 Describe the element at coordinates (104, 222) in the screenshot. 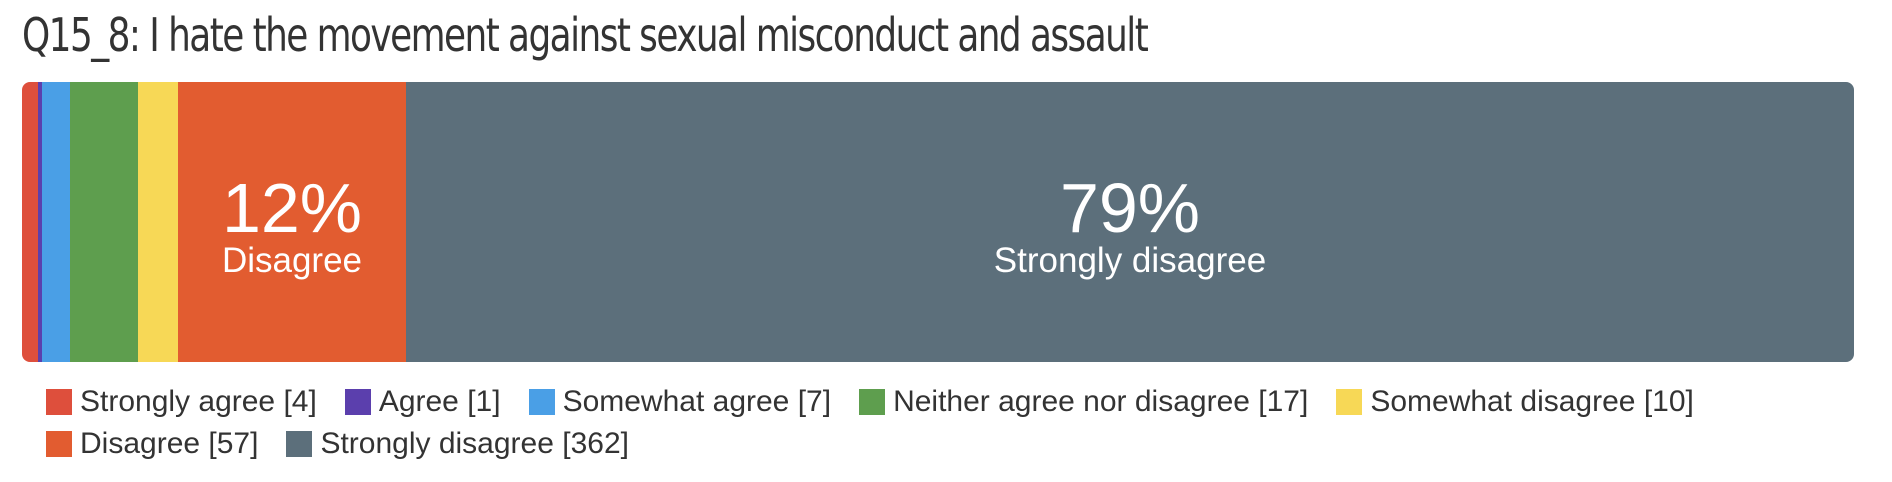

I see `bar-segment-neither-agree-nor-disagree` at that location.